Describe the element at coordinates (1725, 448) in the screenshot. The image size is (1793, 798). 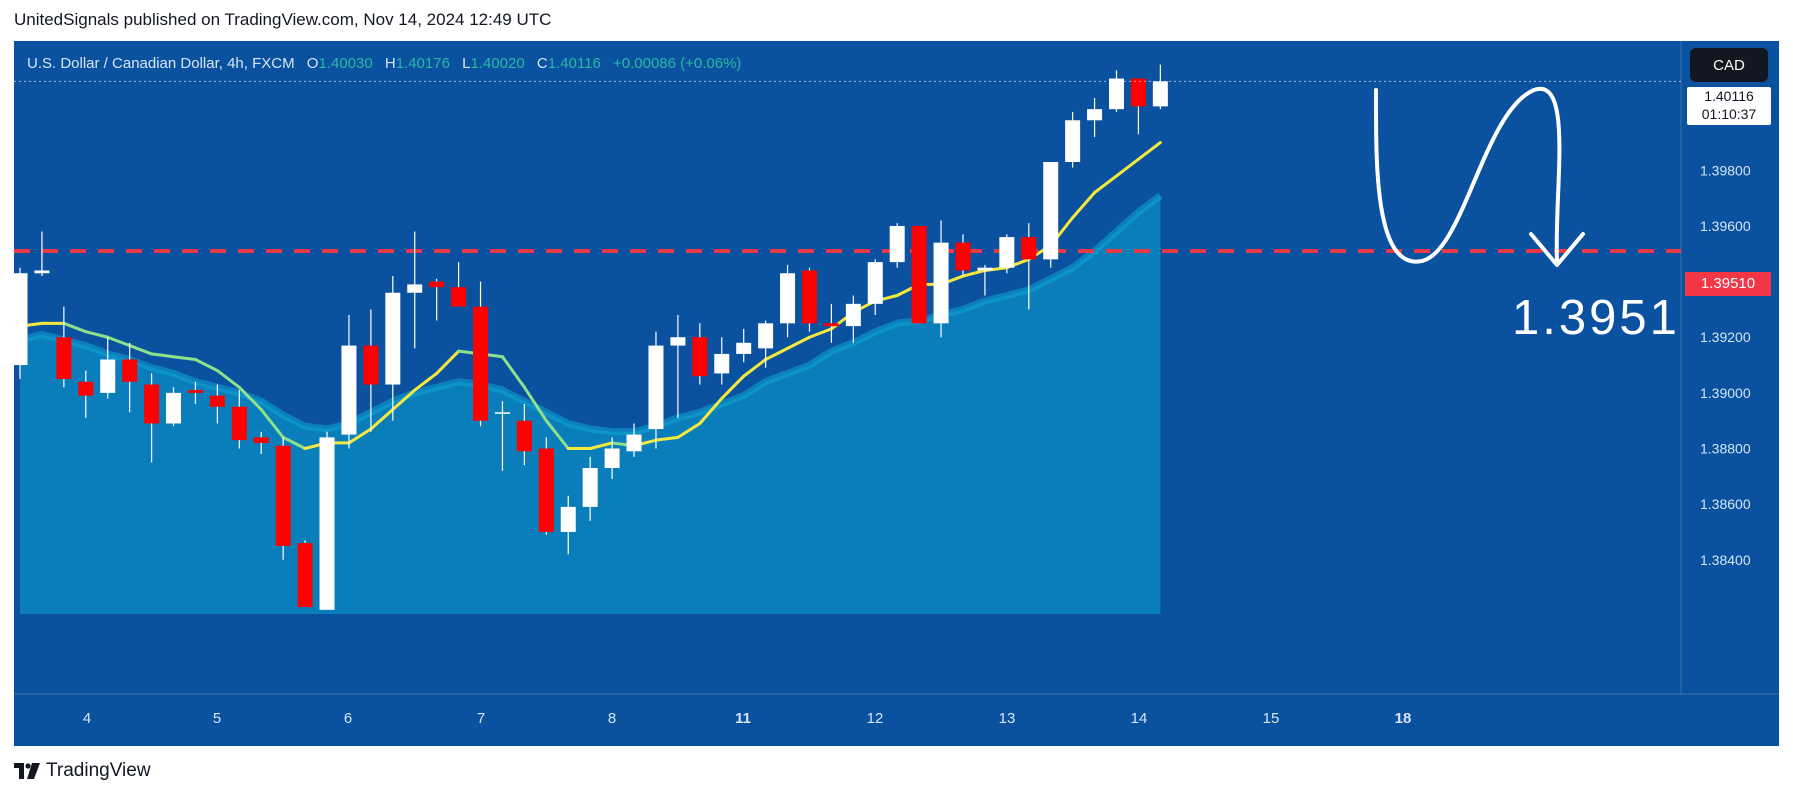
I see `price-tick-label: 1.38800` at that location.